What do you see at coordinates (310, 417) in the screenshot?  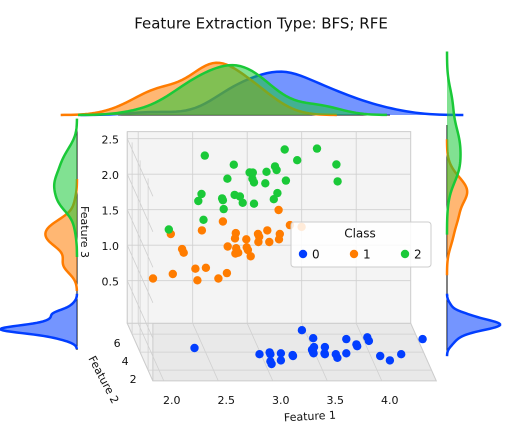 I see `x-axis-label: Feature 1` at bounding box center [310, 417].